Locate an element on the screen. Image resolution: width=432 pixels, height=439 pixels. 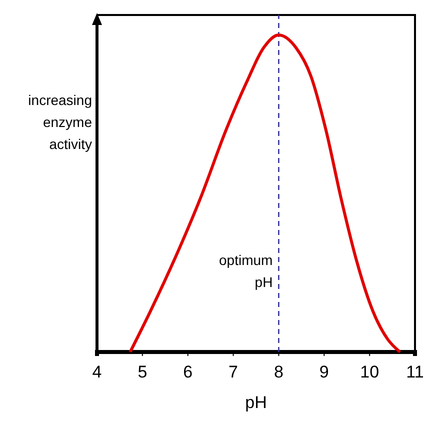
y-axis-title: increasing enzyme activity is located at coordinates (60, 122).